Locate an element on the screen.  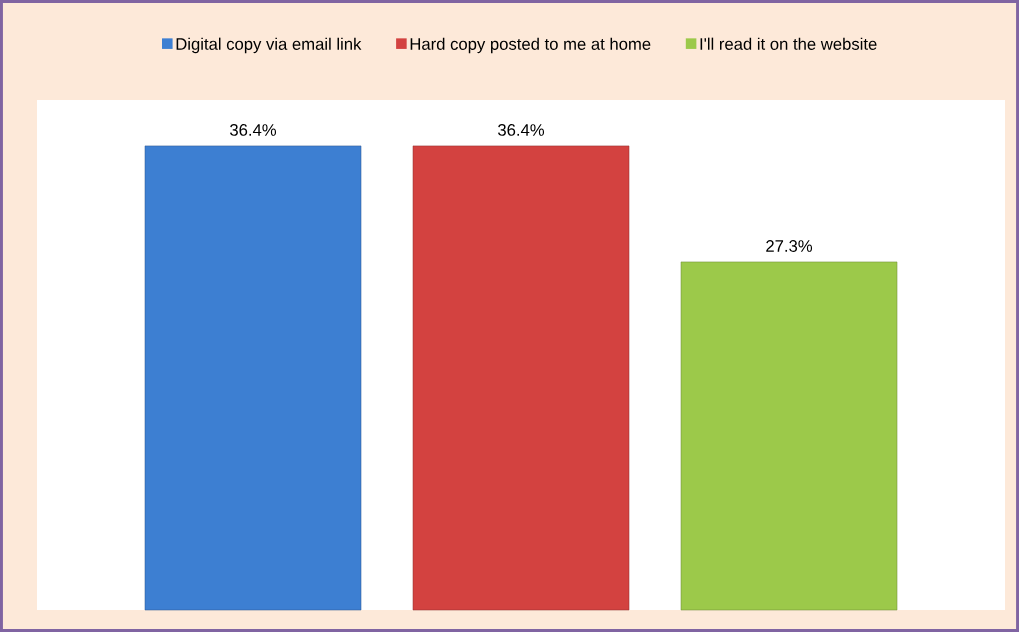
data-label: 27.3% is located at coordinates (789, 246).